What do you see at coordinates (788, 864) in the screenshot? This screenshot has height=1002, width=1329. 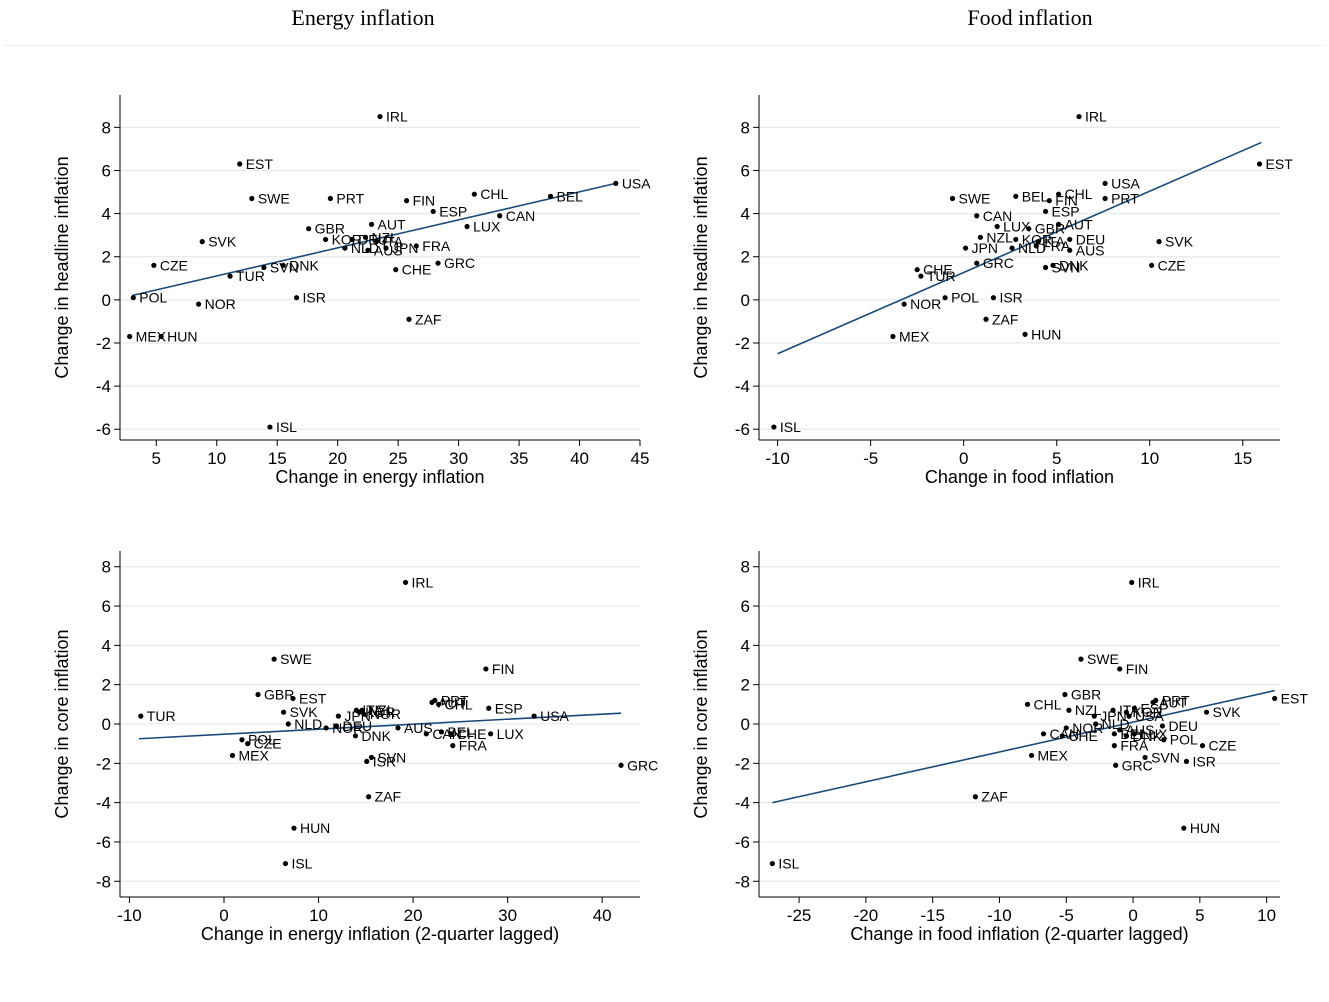 I see `point-label-isl: ISL` at bounding box center [788, 864].